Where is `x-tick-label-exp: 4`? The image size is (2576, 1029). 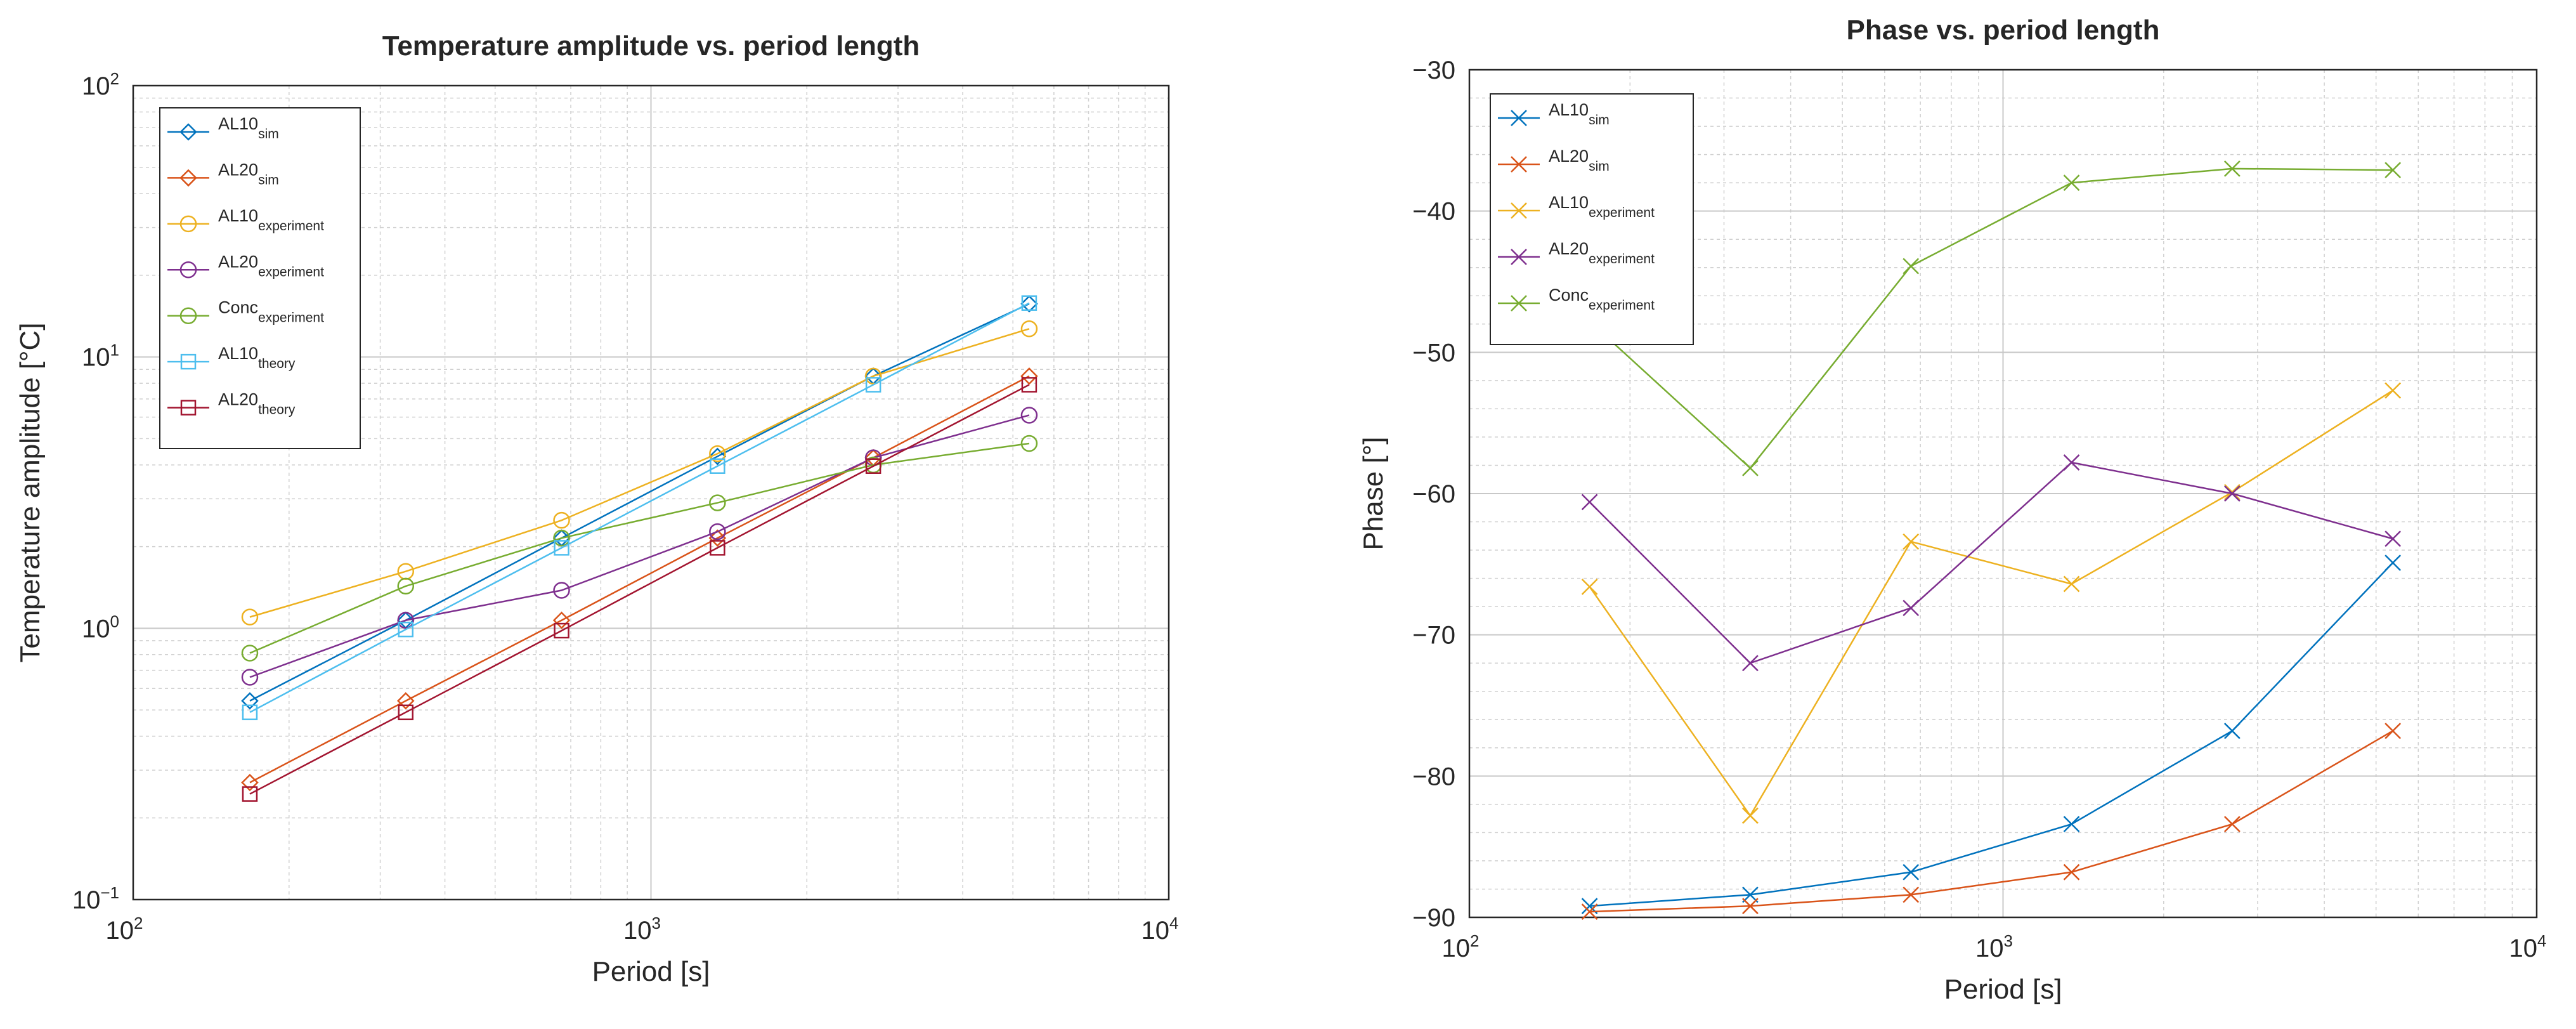 x-tick-label-exp: 4 is located at coordinates (2542, 940).